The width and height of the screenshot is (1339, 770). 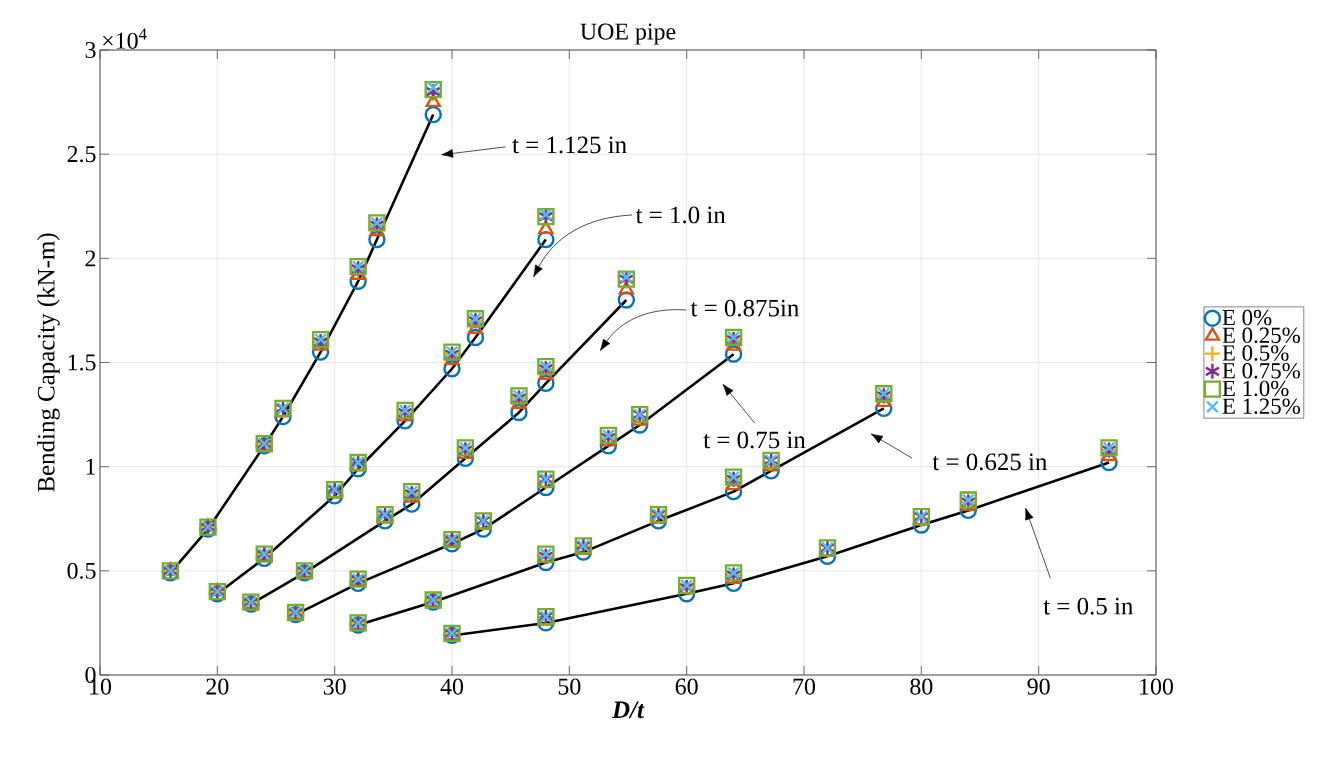 What do you see at coordinates (804, 686) in the screenshot?
I see `x-tick-label: 70` at bounding box center [804, 686].